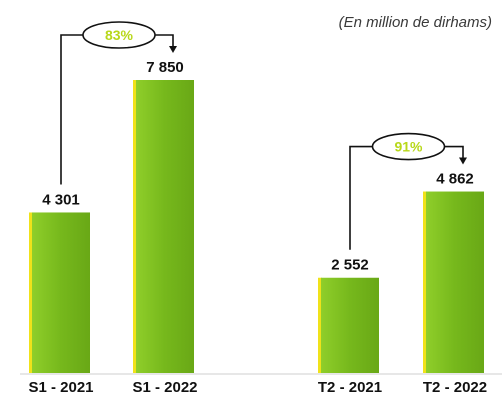 Image resolution: width=502 pixels, height=396 pixels. Describe the element at coordinates (350, 387) in the screenshot. I see `category-label: T2 - 2021` at that location.